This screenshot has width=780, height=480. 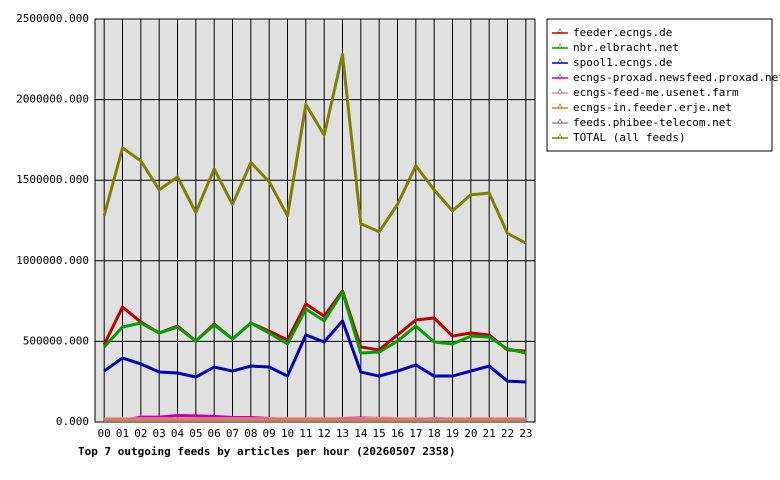 I want to click on x-tick-label: 16, so click(x=397, y=433).